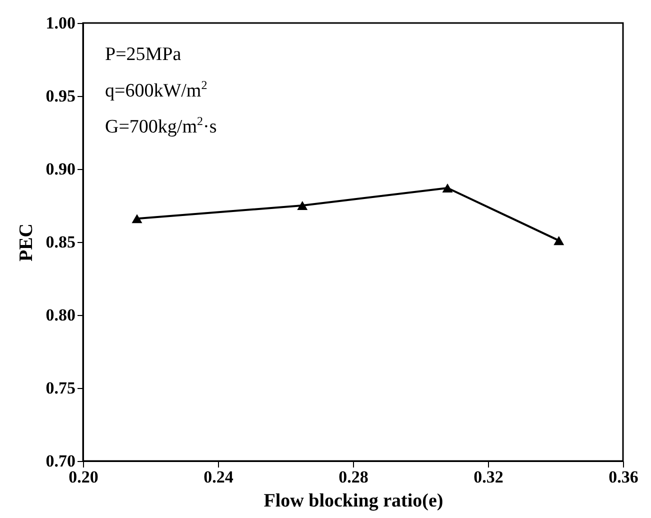 The width and height of the screenshot is (651, 518). I want to click on y-tick-label: 0.80, so click(61, 315).